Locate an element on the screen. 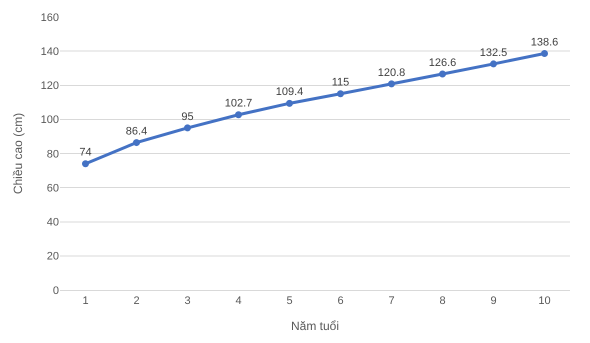 This screenshot has height=343, width=590. y-axis-title: Chiều cao (cm) is located at coordinates (17, 153).